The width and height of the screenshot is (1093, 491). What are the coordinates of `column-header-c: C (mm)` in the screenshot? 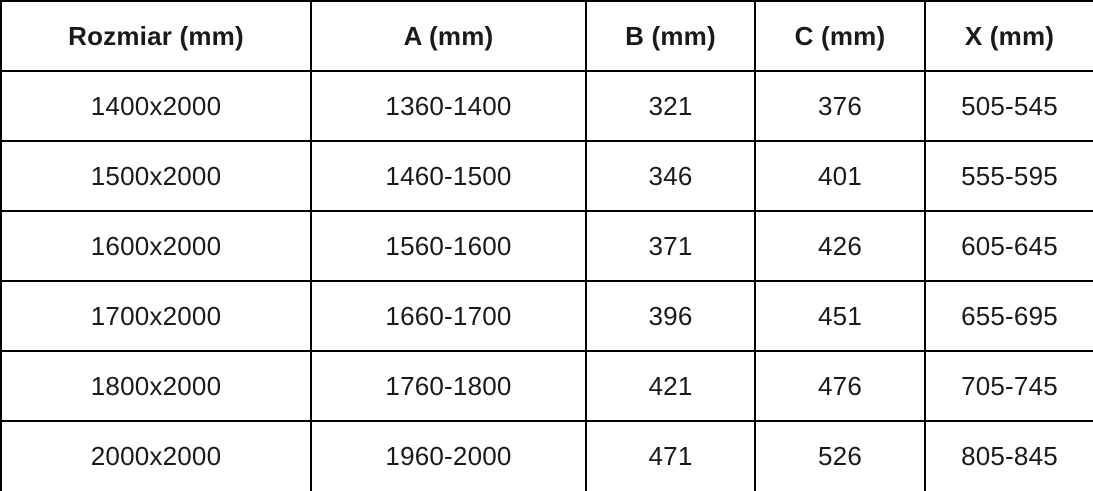 It's located at (839, 35).